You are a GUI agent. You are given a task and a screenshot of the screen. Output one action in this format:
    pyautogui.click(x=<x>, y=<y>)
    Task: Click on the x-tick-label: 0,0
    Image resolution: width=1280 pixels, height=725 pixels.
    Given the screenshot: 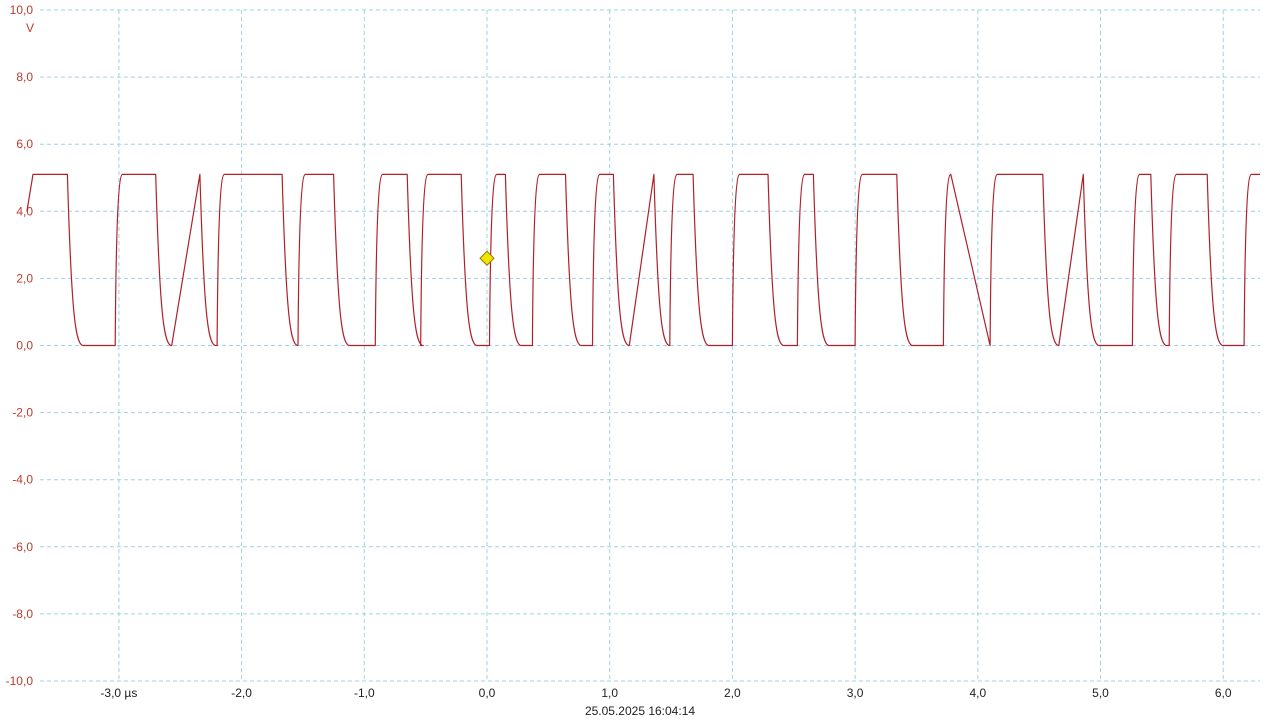 What is the action you would take?
    pyautogui.click(x=487, y=693)
    